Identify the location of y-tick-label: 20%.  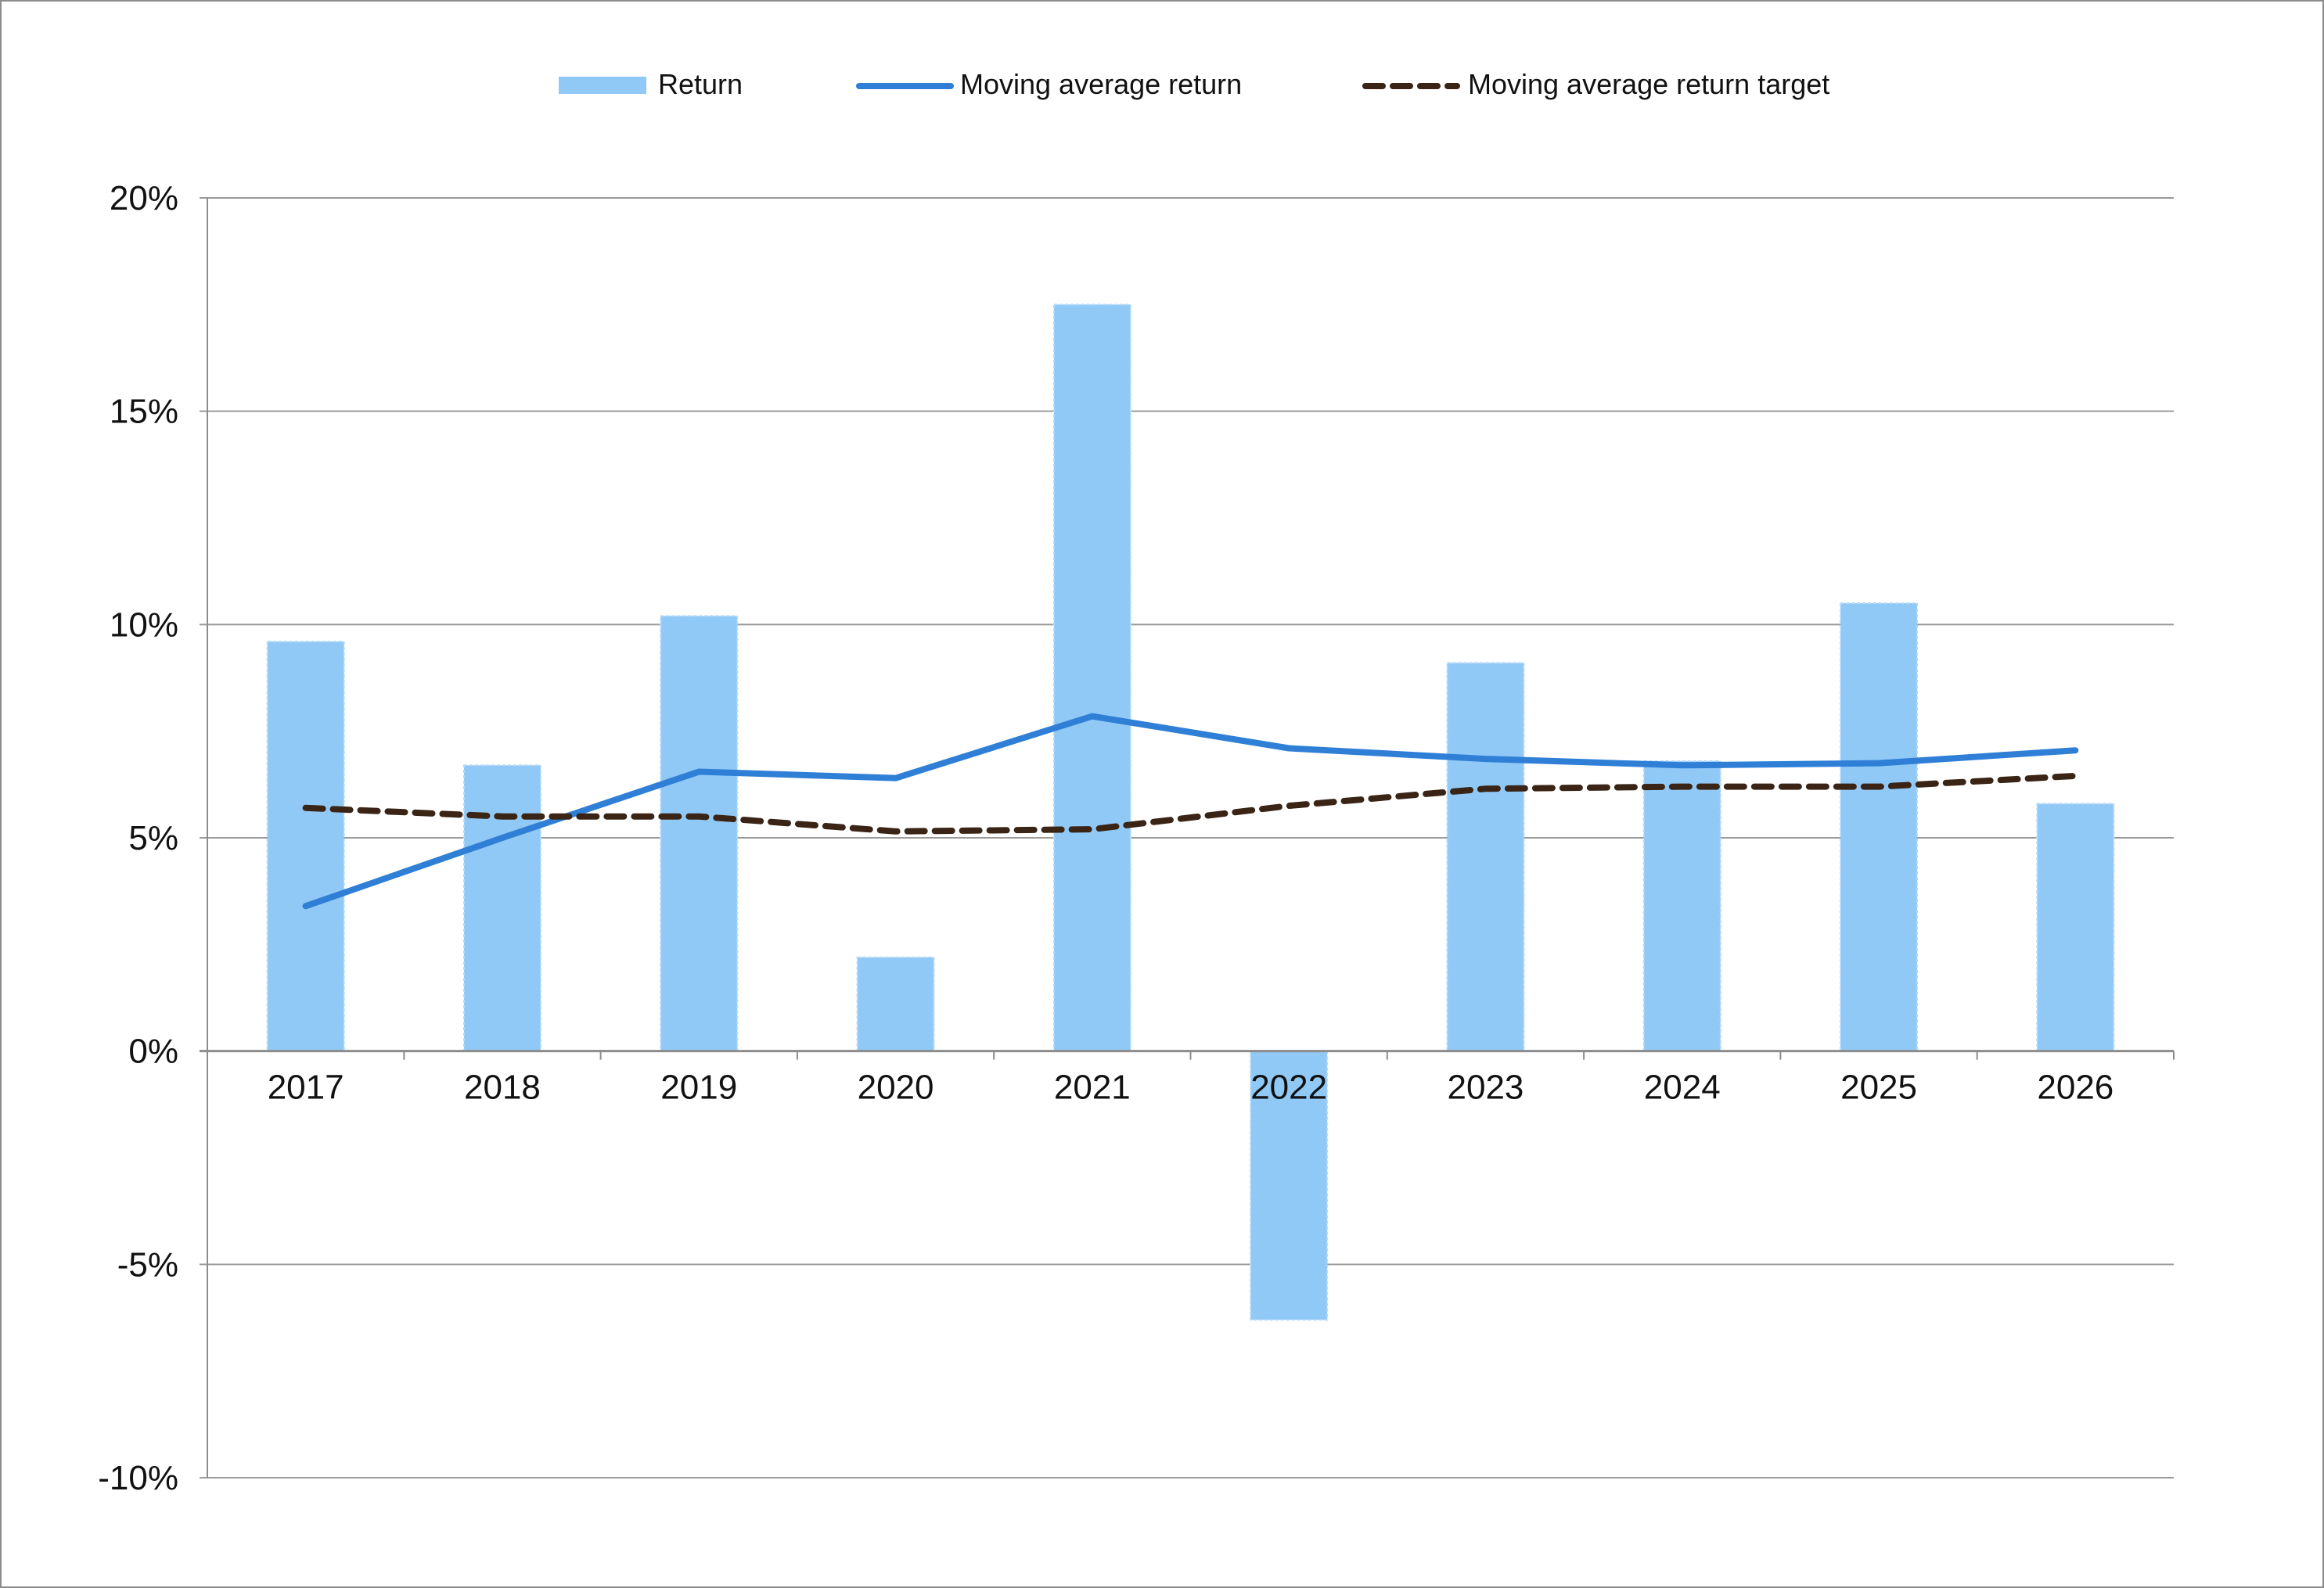
(144, 198).